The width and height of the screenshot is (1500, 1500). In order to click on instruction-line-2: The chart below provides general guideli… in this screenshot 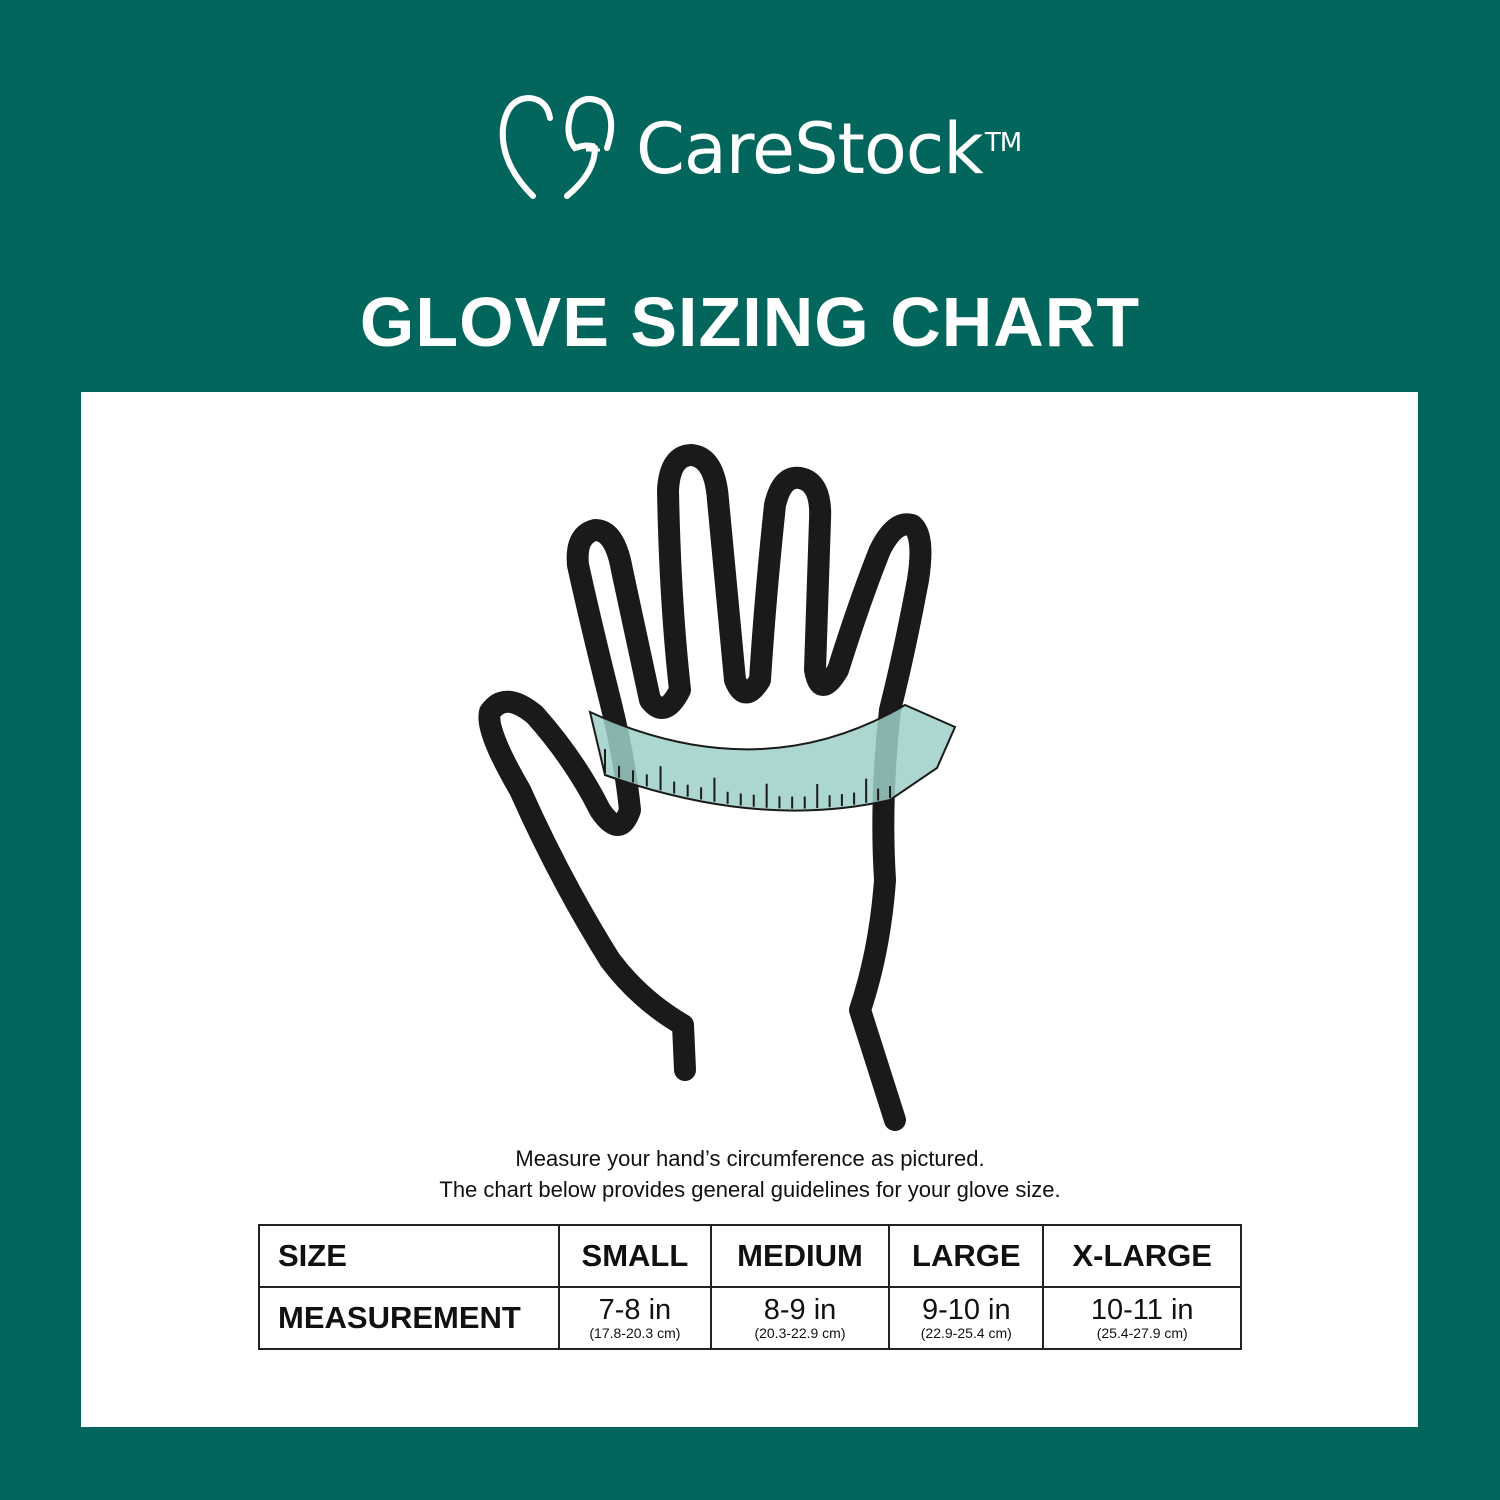, I will do `click(750, 1189)`.